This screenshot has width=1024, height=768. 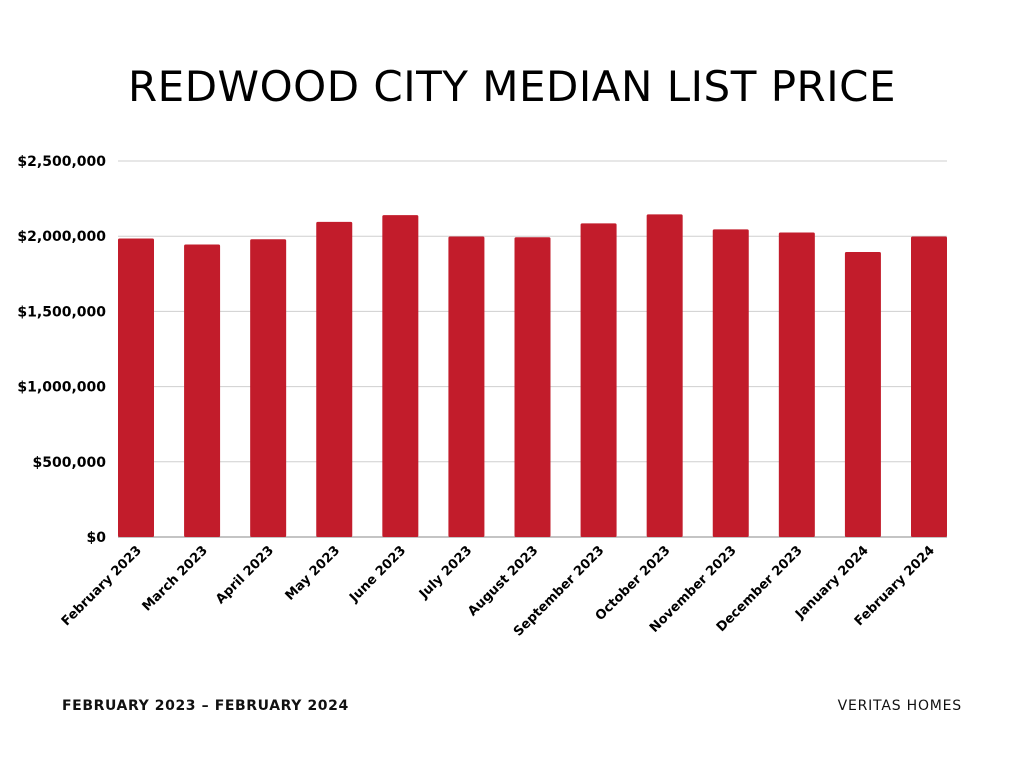 I want to click on chart-title: REDWOOD CITY MEDIAN LIST PRICE, so click(x=512, y=86).